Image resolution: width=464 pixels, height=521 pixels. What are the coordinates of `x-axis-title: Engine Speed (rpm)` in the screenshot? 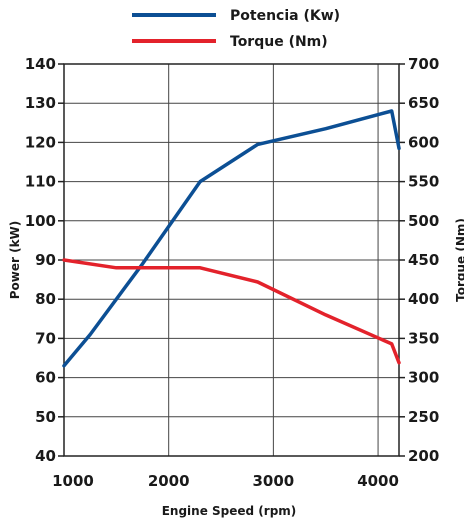 It's located at (229, 511).